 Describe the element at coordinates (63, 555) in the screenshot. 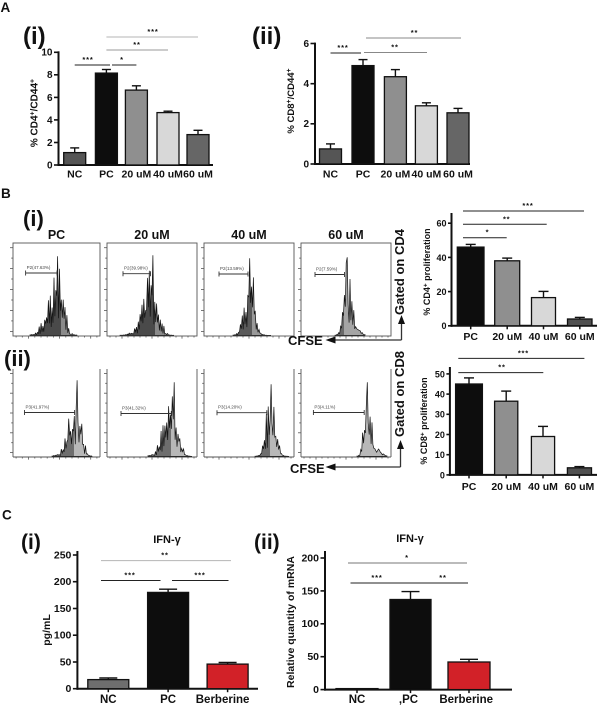

I see `svg-text: 250` at that location.